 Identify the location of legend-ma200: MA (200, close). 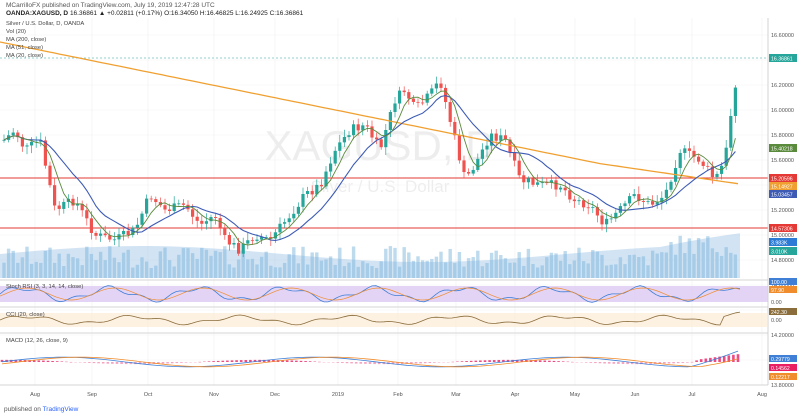
(26, 40).